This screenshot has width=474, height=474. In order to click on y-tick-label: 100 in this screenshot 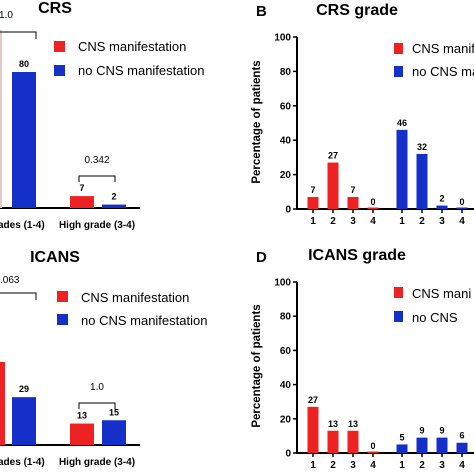, I will do `click(282, 38)`.